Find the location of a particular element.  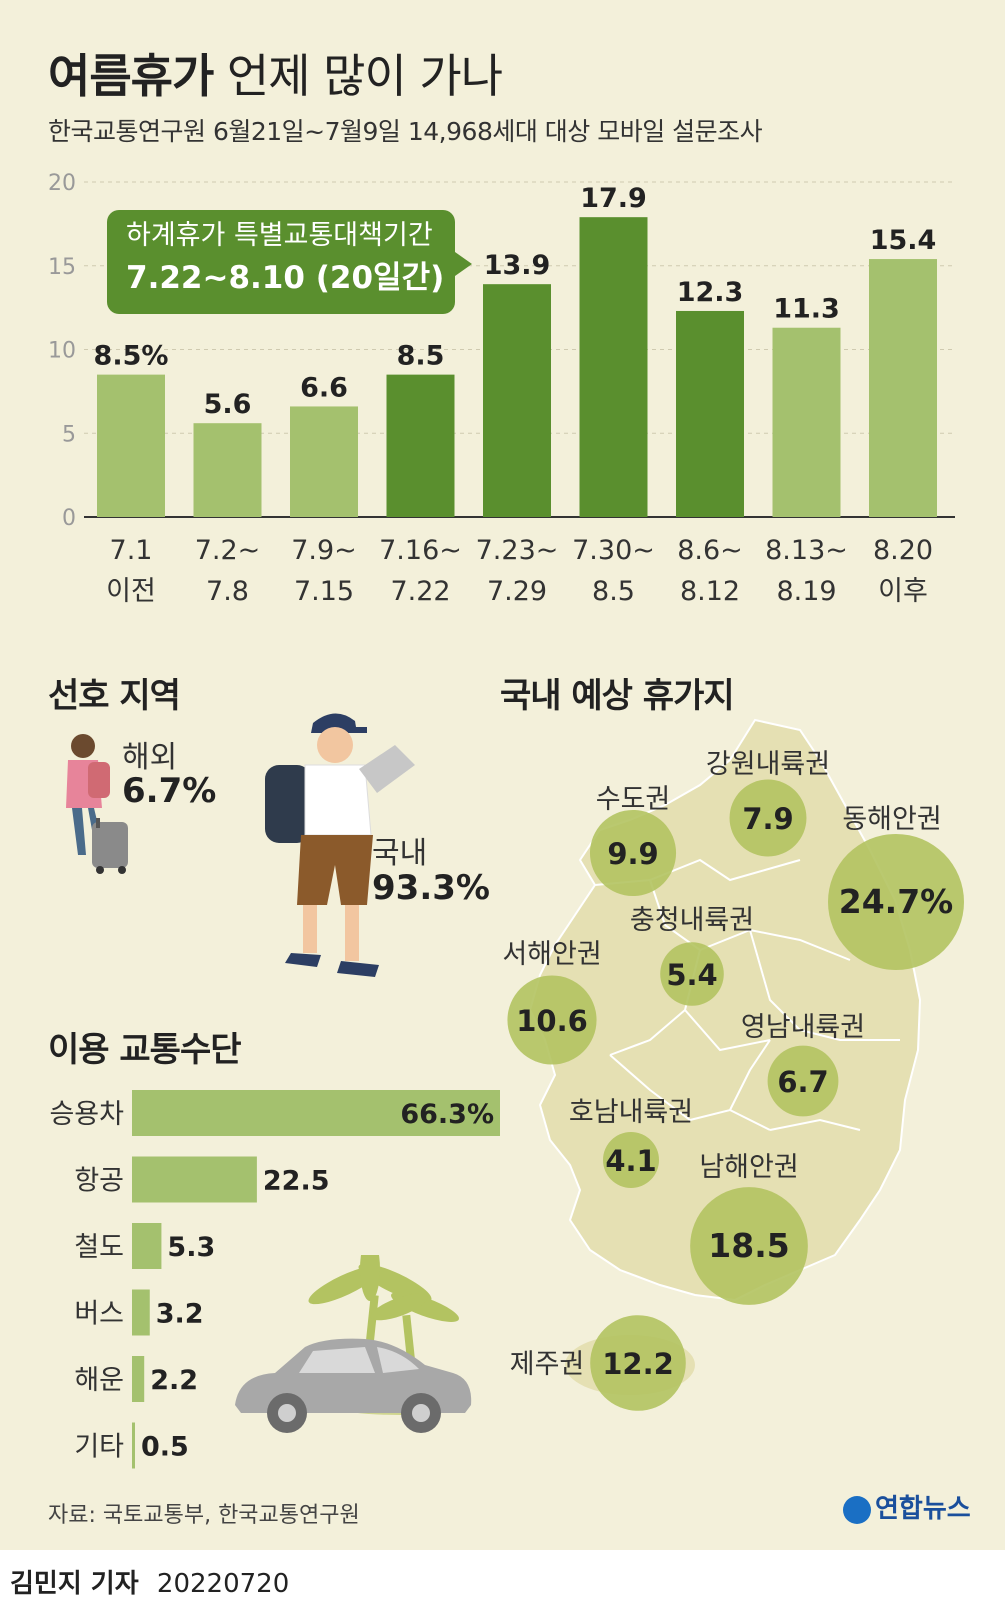

preference-title: 선호 지역 is located at coordinates (114, 696).